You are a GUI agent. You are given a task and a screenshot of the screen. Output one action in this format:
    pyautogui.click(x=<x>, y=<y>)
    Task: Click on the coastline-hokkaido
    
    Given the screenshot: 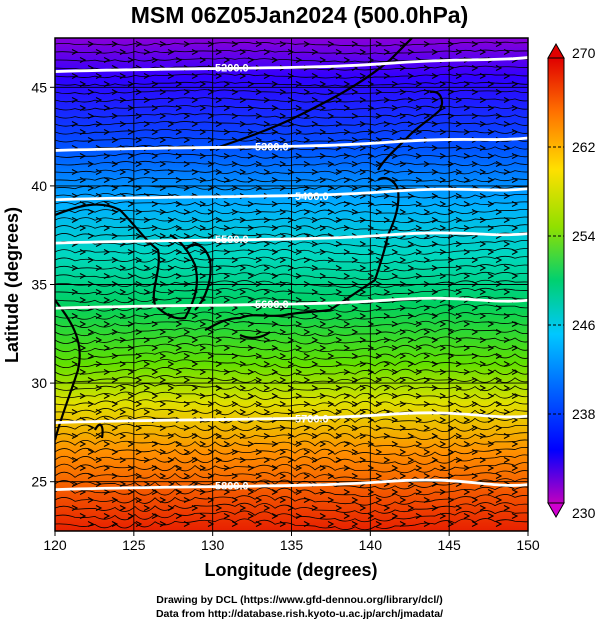 What is the action you would take?
    pyautogui.click(x=410, y=130)
    